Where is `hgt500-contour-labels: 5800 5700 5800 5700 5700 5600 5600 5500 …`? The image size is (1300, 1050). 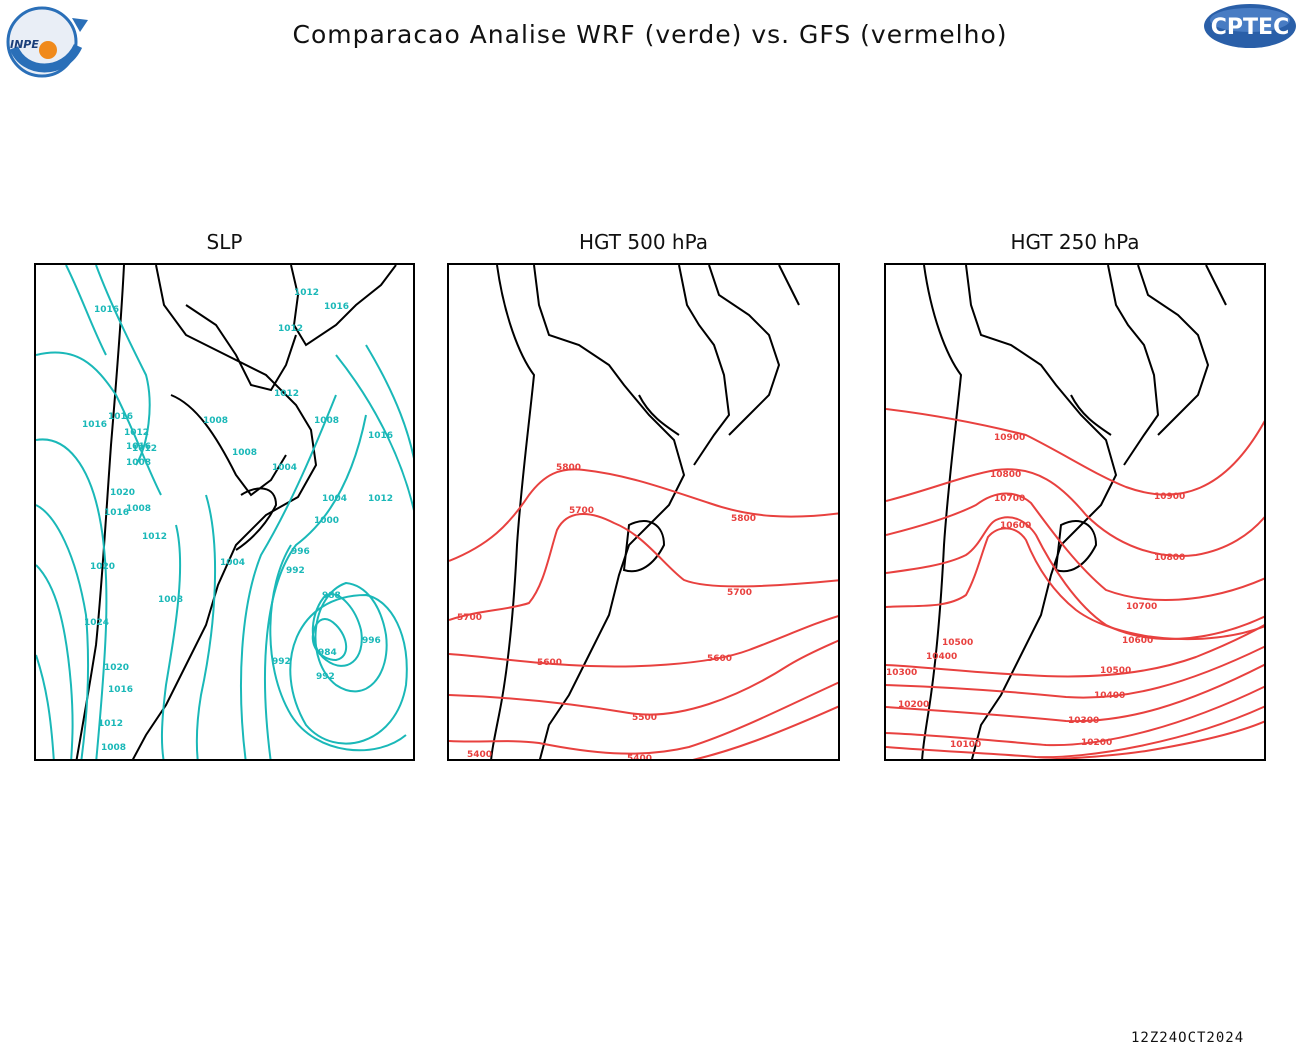
hgt500-contour-labels: 5800 5700 5800 5700 5700 5600 5600 5500 … is located at coordinates (606, 612).